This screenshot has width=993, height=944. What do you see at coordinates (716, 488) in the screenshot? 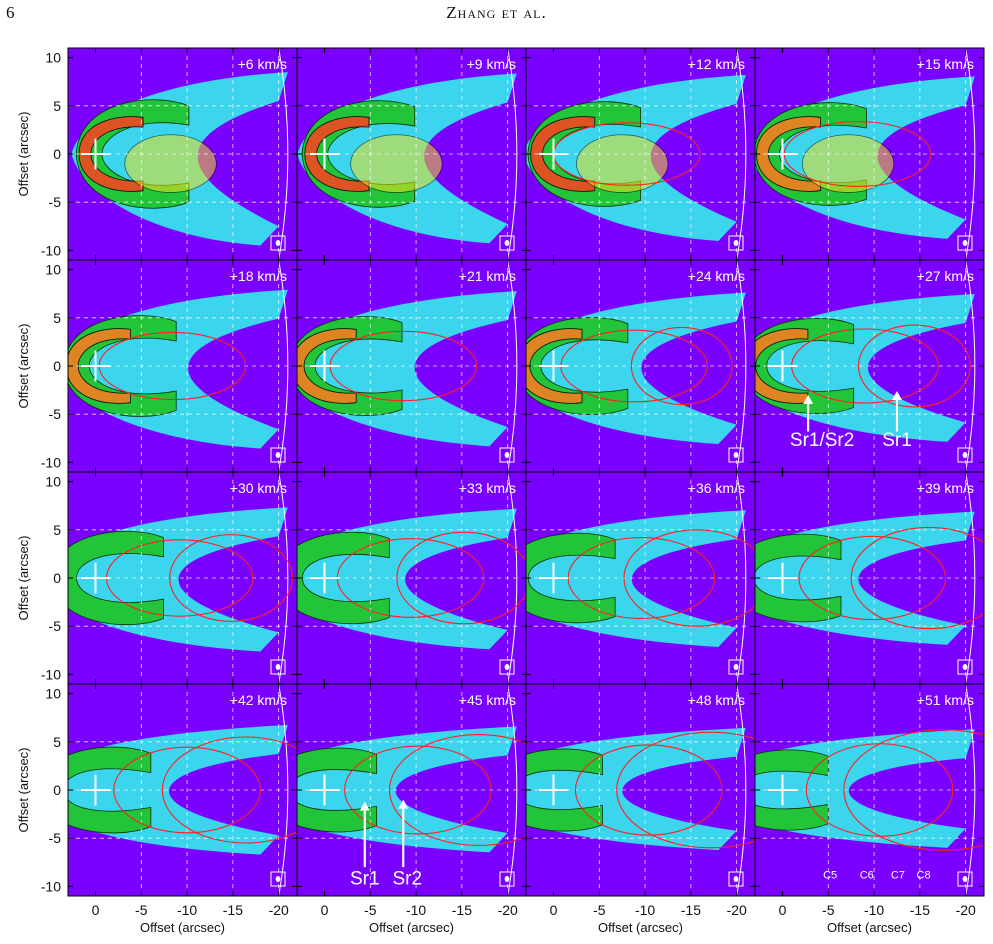
I see `velocity-label: +36 km/s` at bounding box center [716, 488].